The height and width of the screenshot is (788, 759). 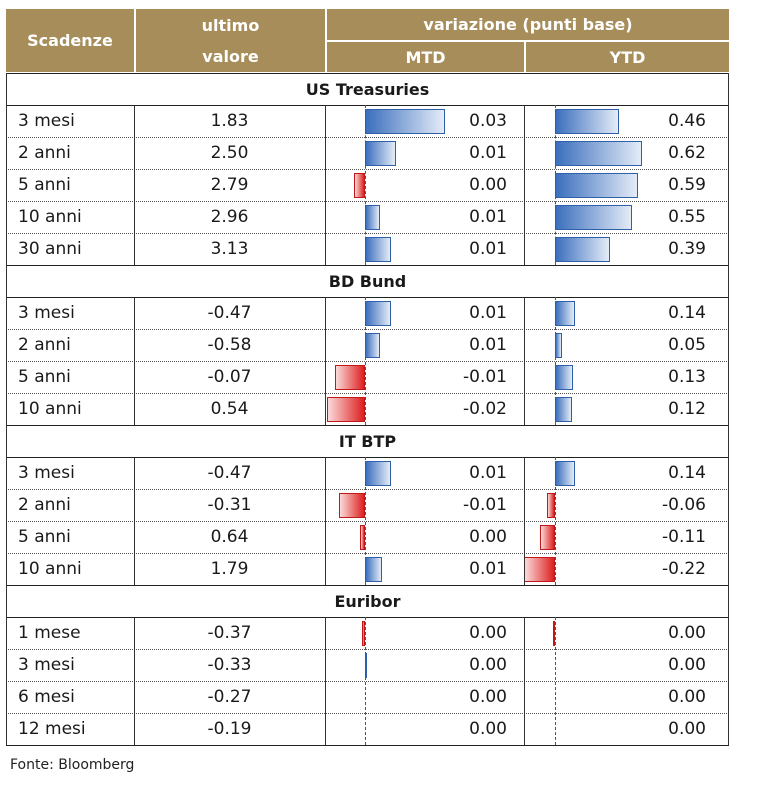 What do you see at coordinates (367, 665) in the screenshot?
I see `table-row: 3 mesi -0.33 0.00 0.00` at bounding box center [367, 665].